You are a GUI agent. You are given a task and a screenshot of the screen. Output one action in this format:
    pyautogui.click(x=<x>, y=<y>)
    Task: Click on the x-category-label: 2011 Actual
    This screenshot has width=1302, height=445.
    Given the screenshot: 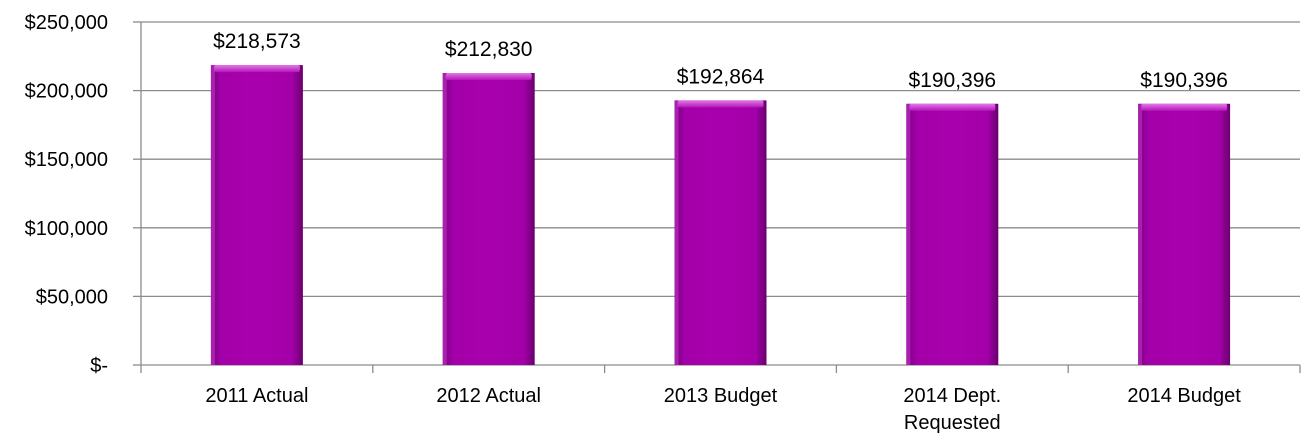 What is the action you would take?
    pyautogui.click(x=256, y=396)
    